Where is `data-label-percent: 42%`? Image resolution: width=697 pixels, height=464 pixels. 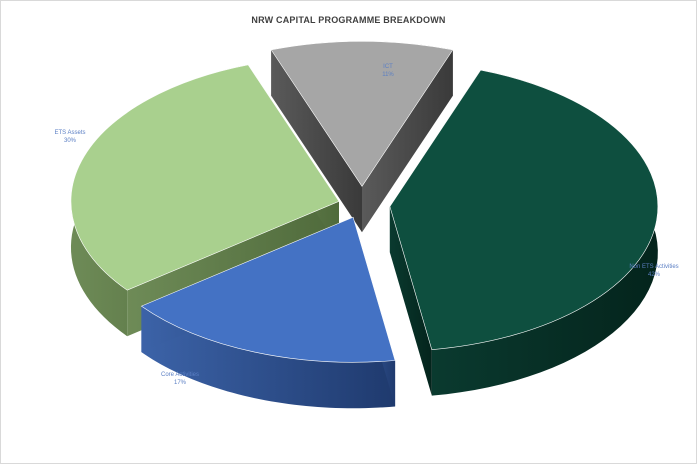
data-label-percent: 42% is located at coordinates (654, 275).